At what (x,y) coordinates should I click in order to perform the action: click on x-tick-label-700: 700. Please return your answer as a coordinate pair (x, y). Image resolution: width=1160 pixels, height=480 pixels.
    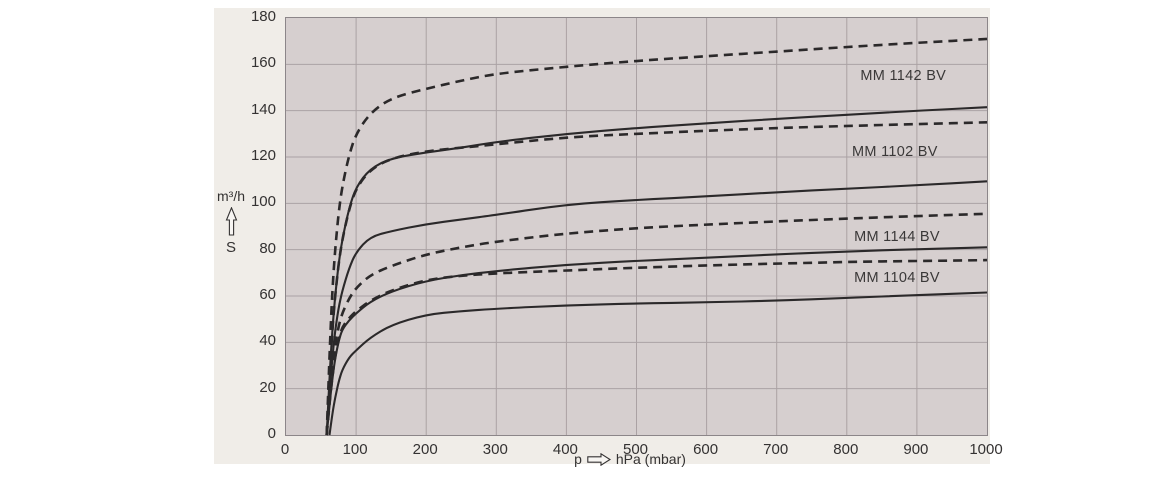
    Looking at the image, I should click on (776, 449).